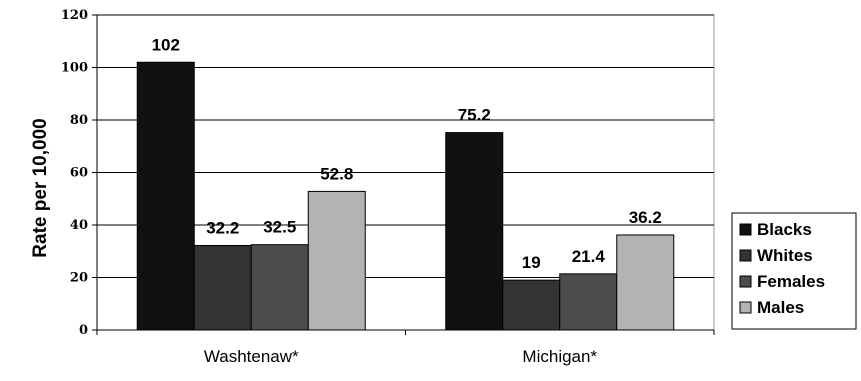 The width and height of the screenshot is (861, 381). Describe the element at coordinates (336, 173) in the screenshot. I see `data-label: 52.8` at that location.